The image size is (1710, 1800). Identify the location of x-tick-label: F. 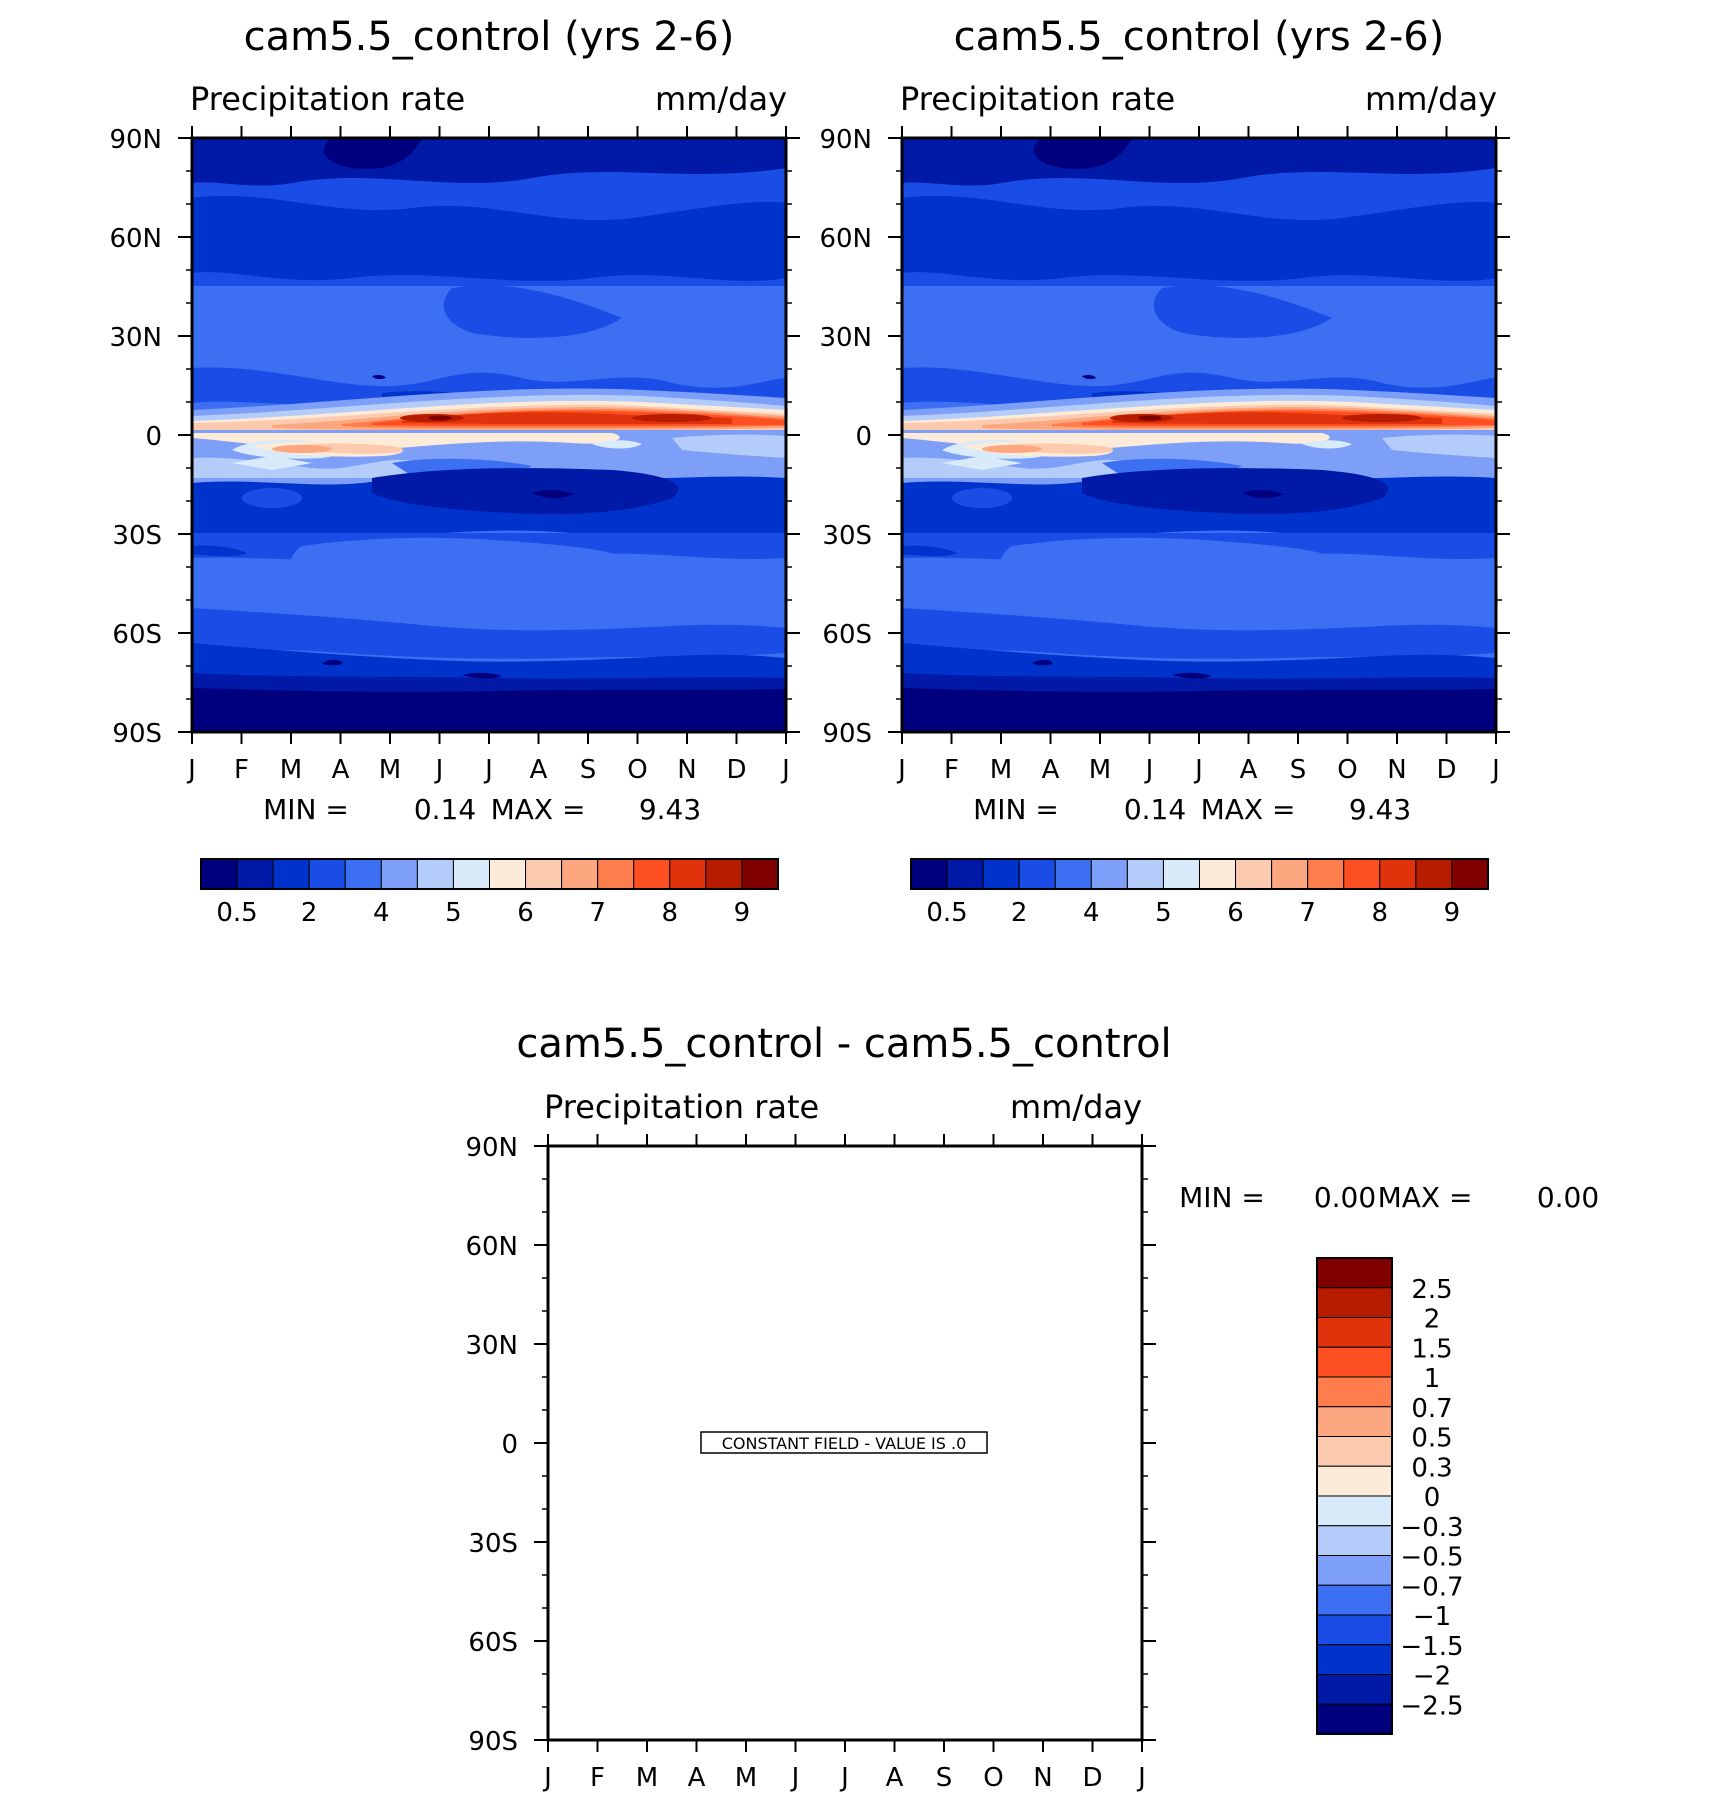
(241, 770).